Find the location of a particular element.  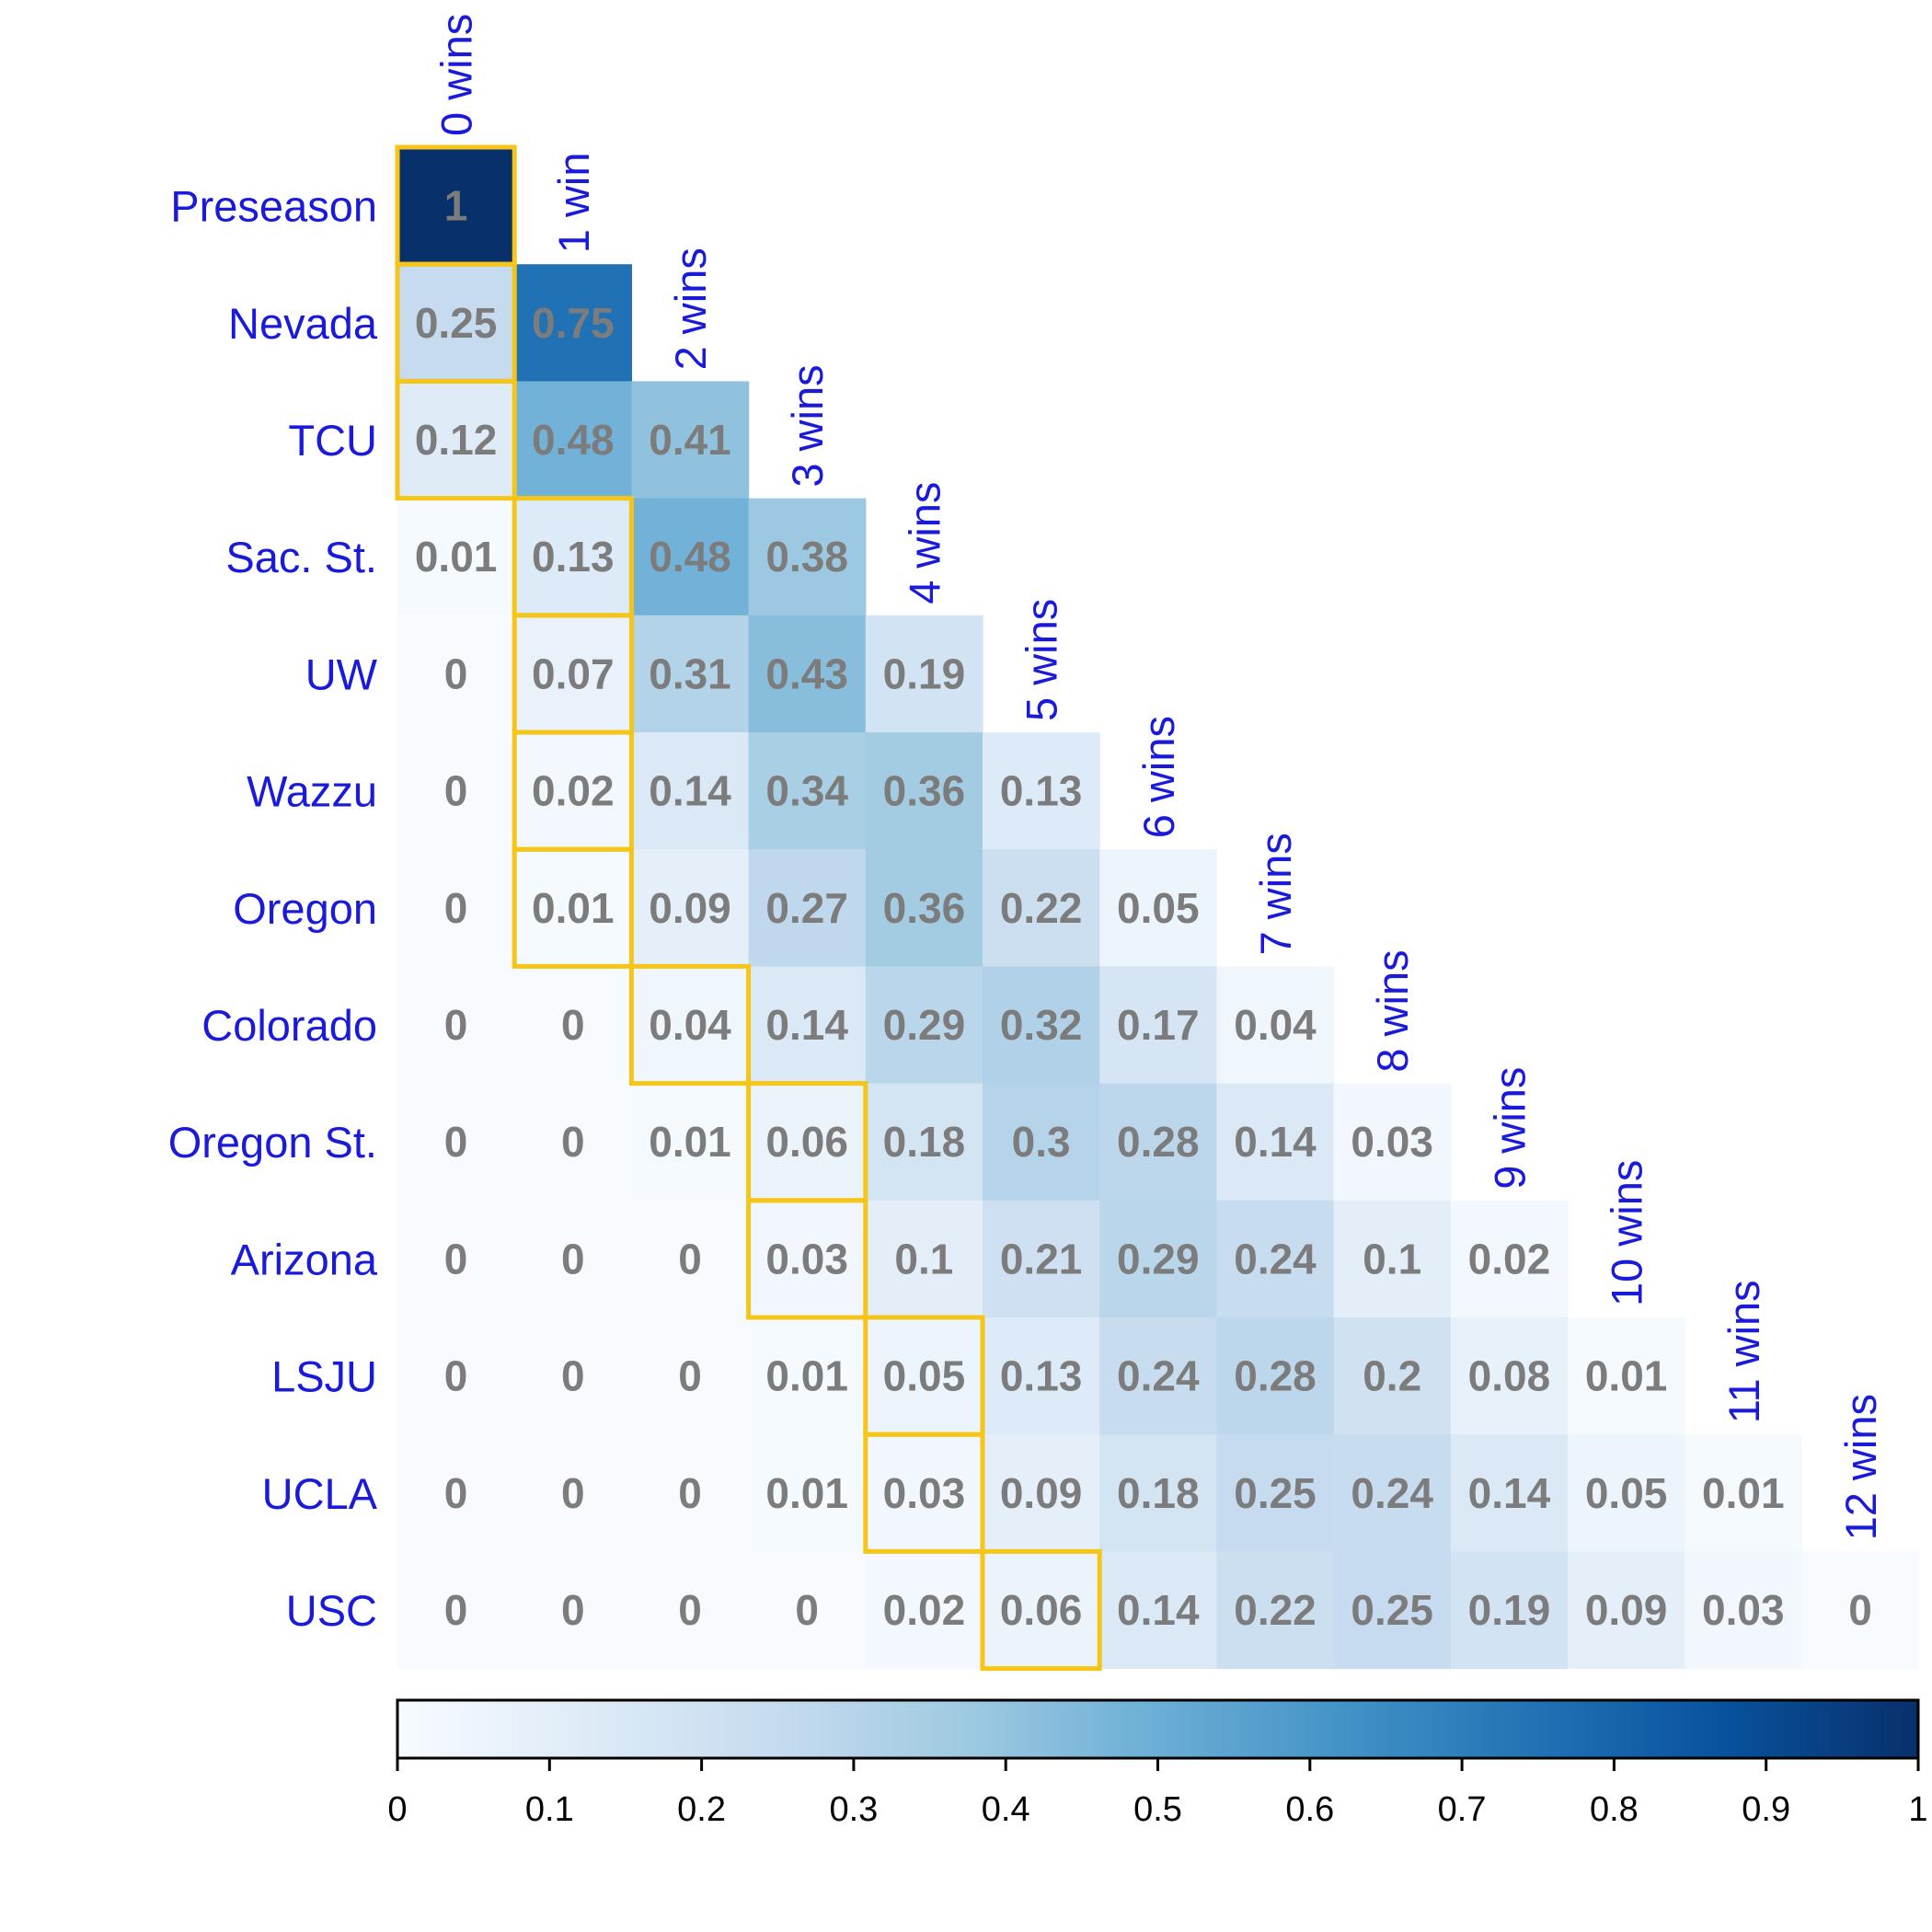

cell-r12-c3 is located at coordinates (807, 1610).